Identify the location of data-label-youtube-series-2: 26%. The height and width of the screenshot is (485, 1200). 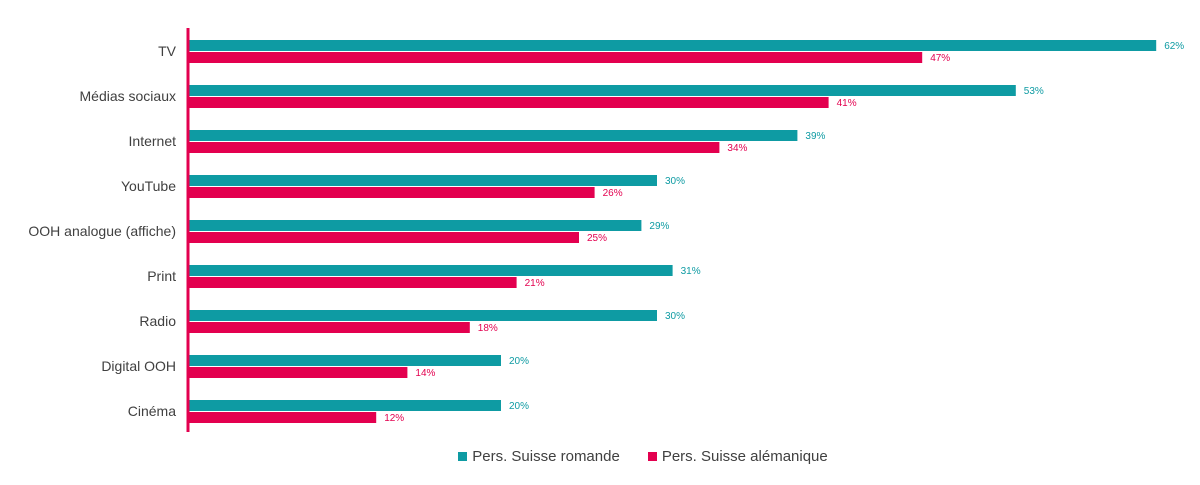
(613, 193).